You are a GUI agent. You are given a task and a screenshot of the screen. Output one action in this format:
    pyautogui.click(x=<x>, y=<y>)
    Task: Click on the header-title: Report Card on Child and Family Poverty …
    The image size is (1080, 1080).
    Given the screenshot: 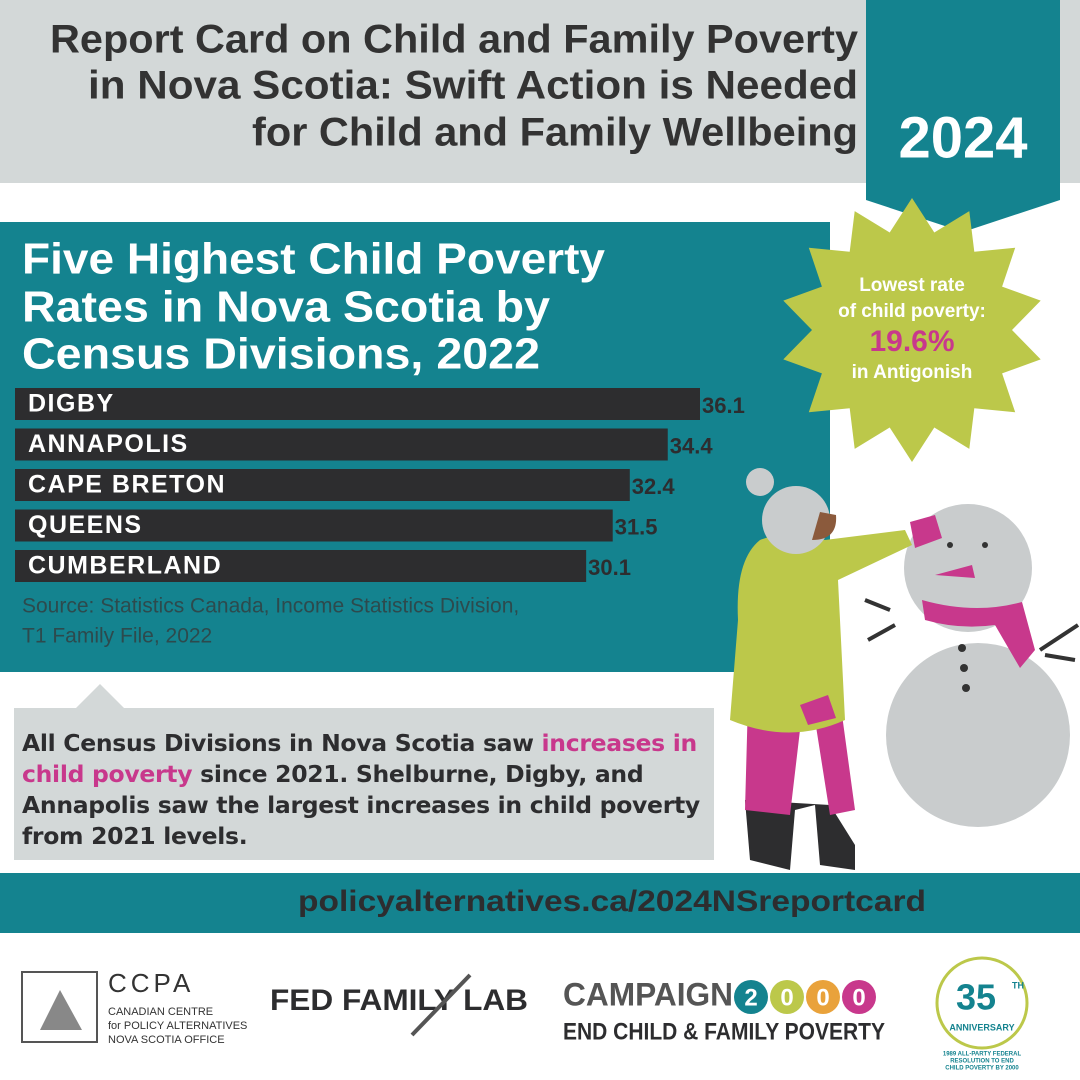 What is the action you would take?
    pyautogui.click(x=454, y=86)
    